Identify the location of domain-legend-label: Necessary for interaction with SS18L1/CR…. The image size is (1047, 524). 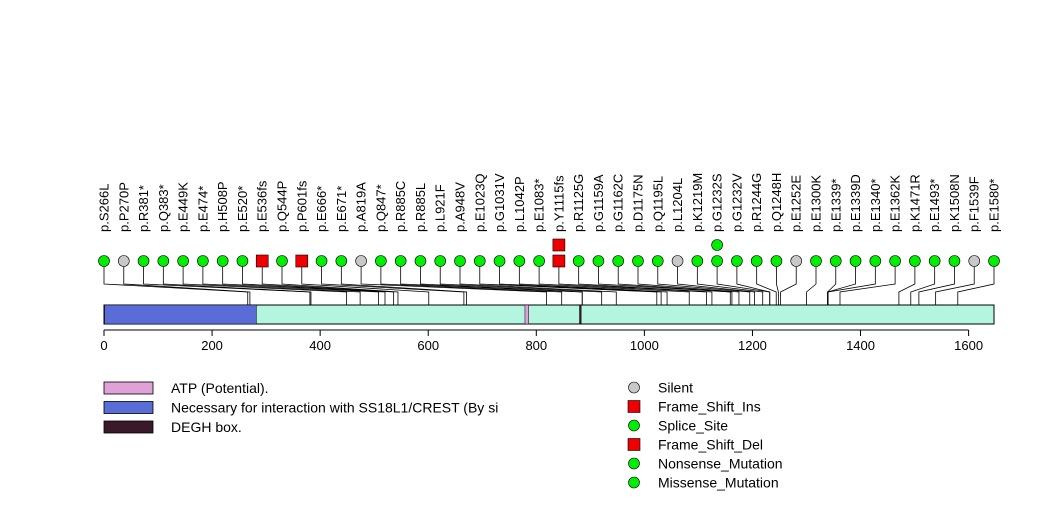
(334, 408).